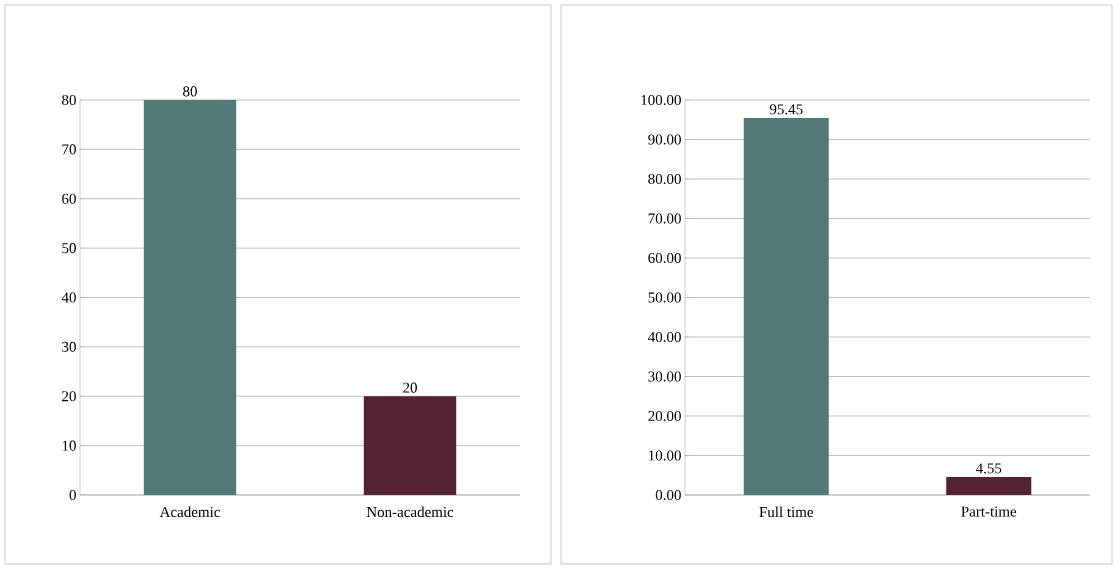 Image resolution: width=1117 pixels, height=569 pixels. Describe the element at coordinates (69, 149) in the screenshot. I see `y-tick-label: 70` at that location.